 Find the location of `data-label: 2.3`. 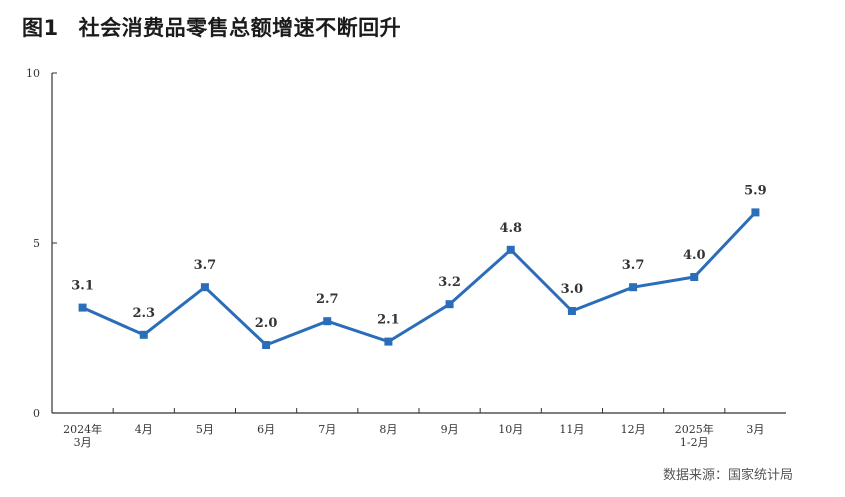

data-label: 2.3 is located at coordinates (143, 313).